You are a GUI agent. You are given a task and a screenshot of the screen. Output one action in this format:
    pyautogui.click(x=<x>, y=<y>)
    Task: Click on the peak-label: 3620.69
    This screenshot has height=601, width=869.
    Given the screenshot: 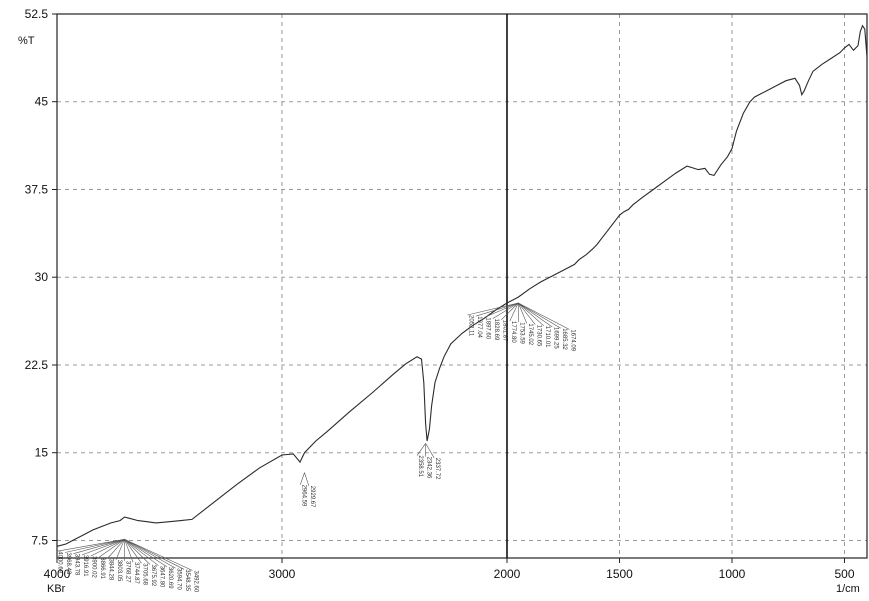 What is the action you would take?
    pyautogui.click(x=170, y=578)
    